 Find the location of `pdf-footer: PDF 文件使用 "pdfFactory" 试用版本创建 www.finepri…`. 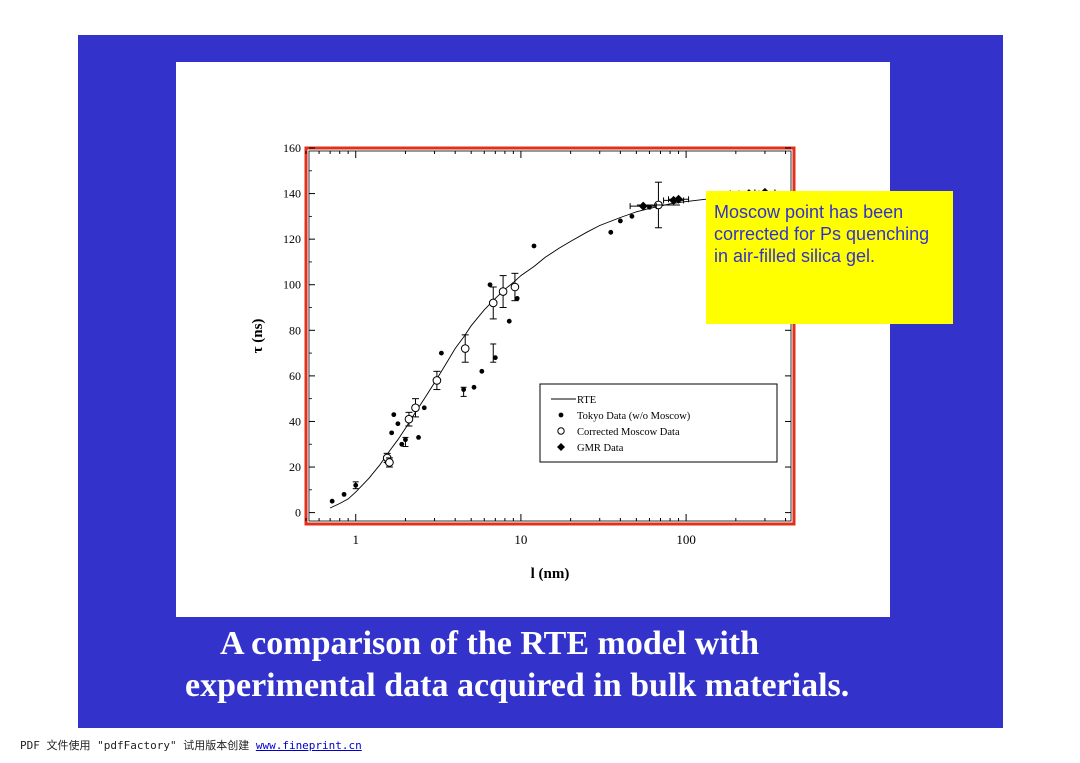

pdf-footer: PDF 文件使用 "pdfFactory" 试用版本创建 www.finepri… is located at coordinates (191, 745).